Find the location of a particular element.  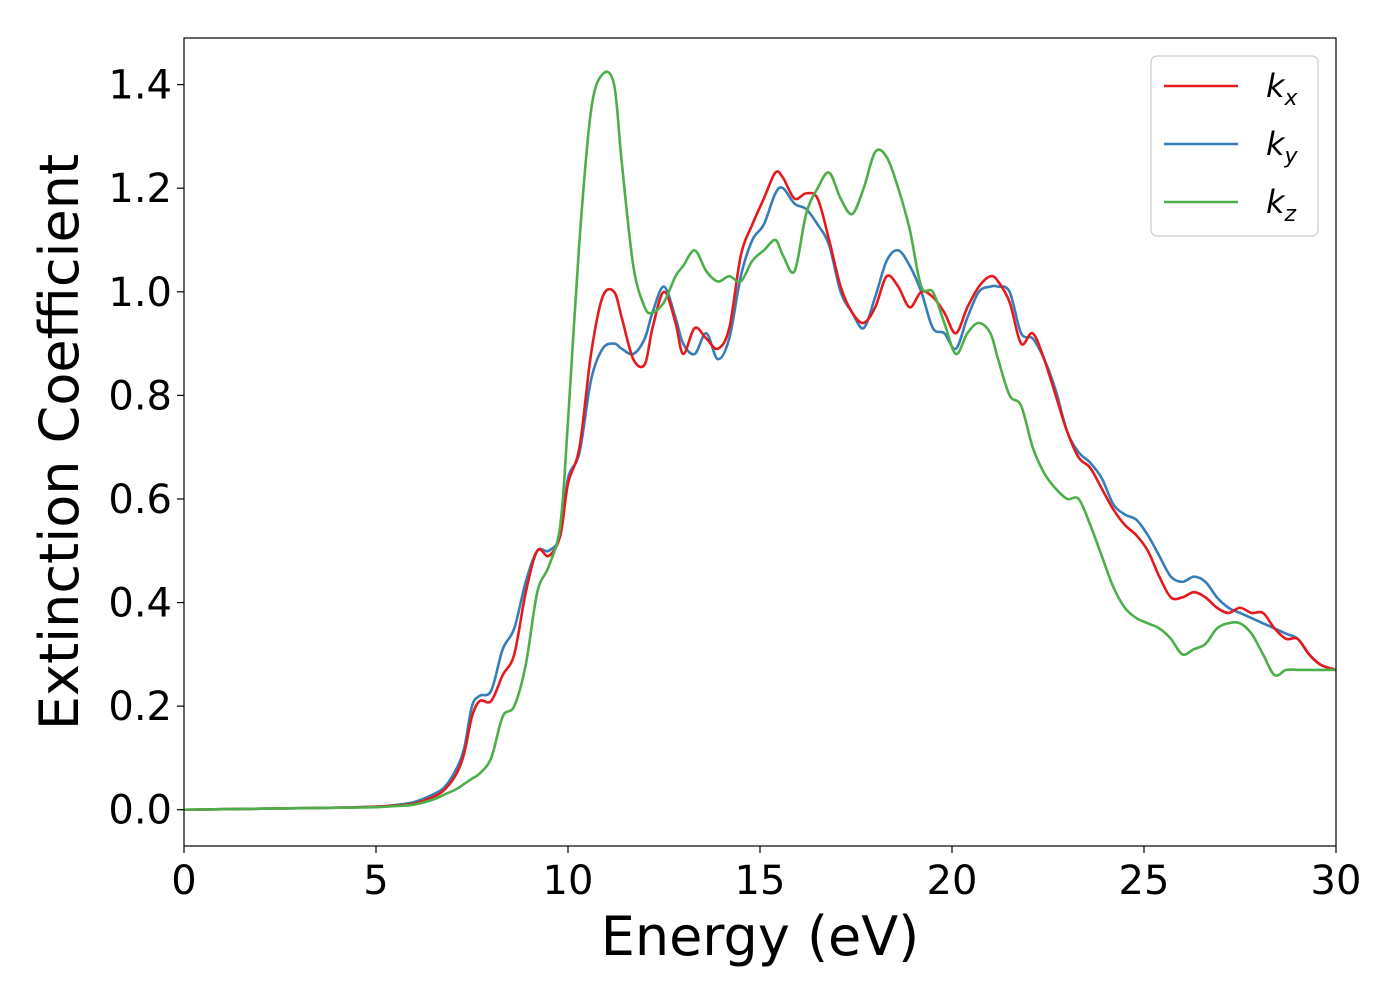

y-tick-label: 1.0 is located at coordinates (140, 293).